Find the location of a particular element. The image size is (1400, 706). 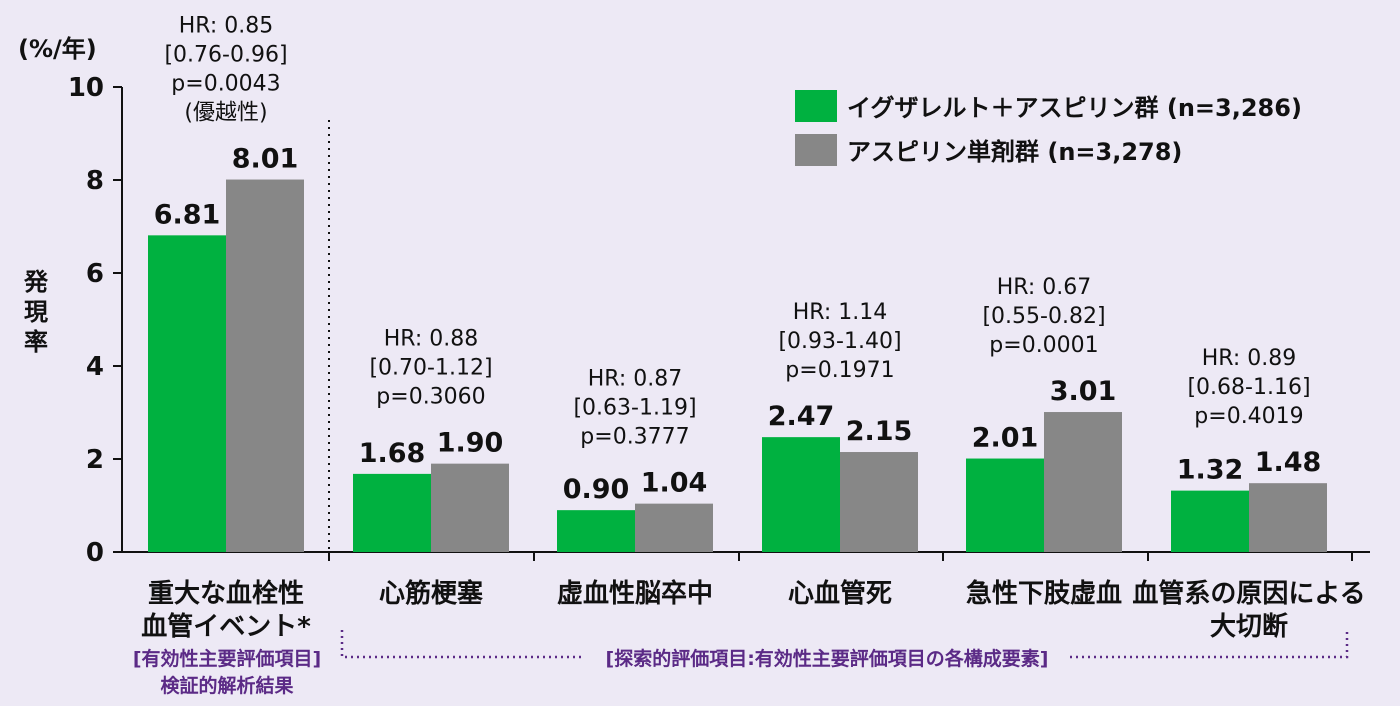

legend-label: アスピリン単剤群 (n=3,278) is located at coordinates (1014, 152).